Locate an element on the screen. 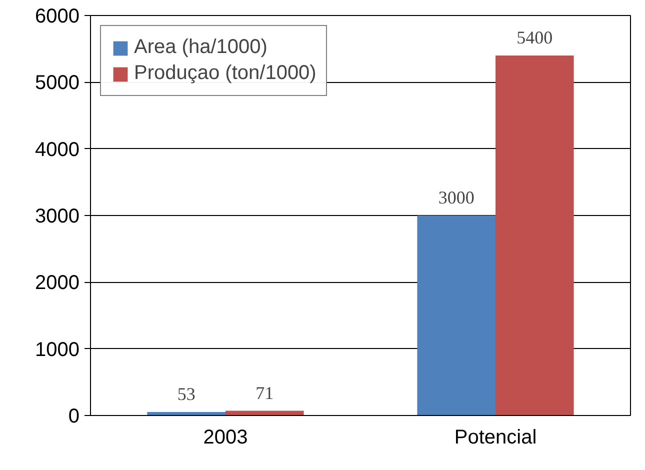  legend-label: Area (ha/1000) is located at coordinates (201, 47).